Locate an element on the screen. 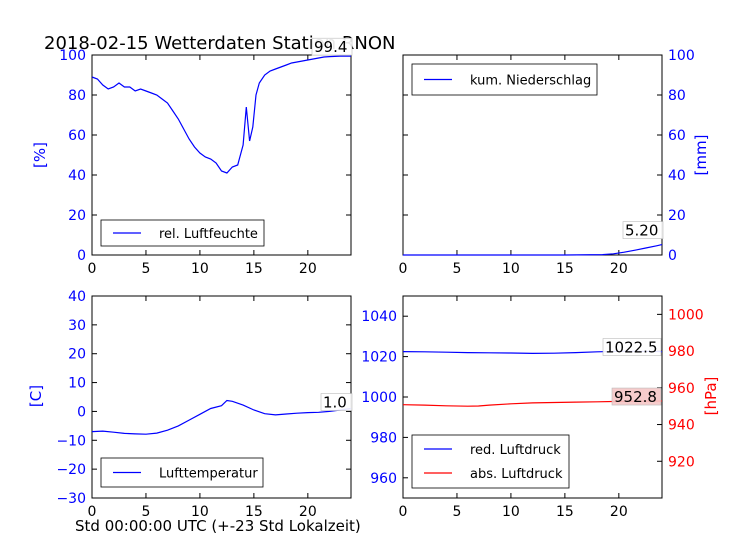 This screenshot has width=736, height=552. figure-title: 2018-02-15 Wetterdaten Station RNON is located at coordinates (219, 43).